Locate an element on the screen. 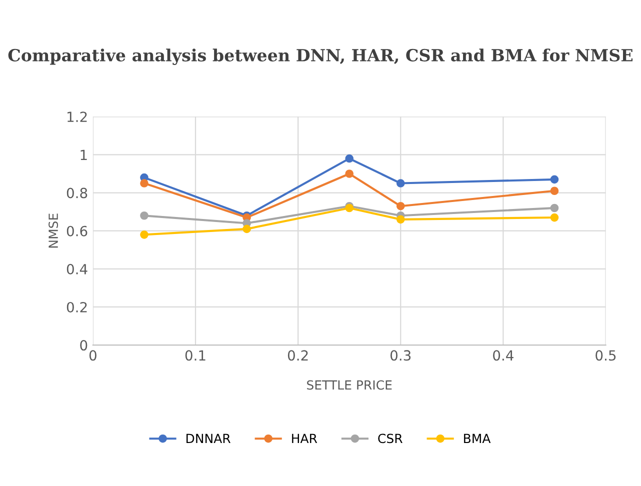  legend-label: DNNAR is located at coordinates (208, 438).